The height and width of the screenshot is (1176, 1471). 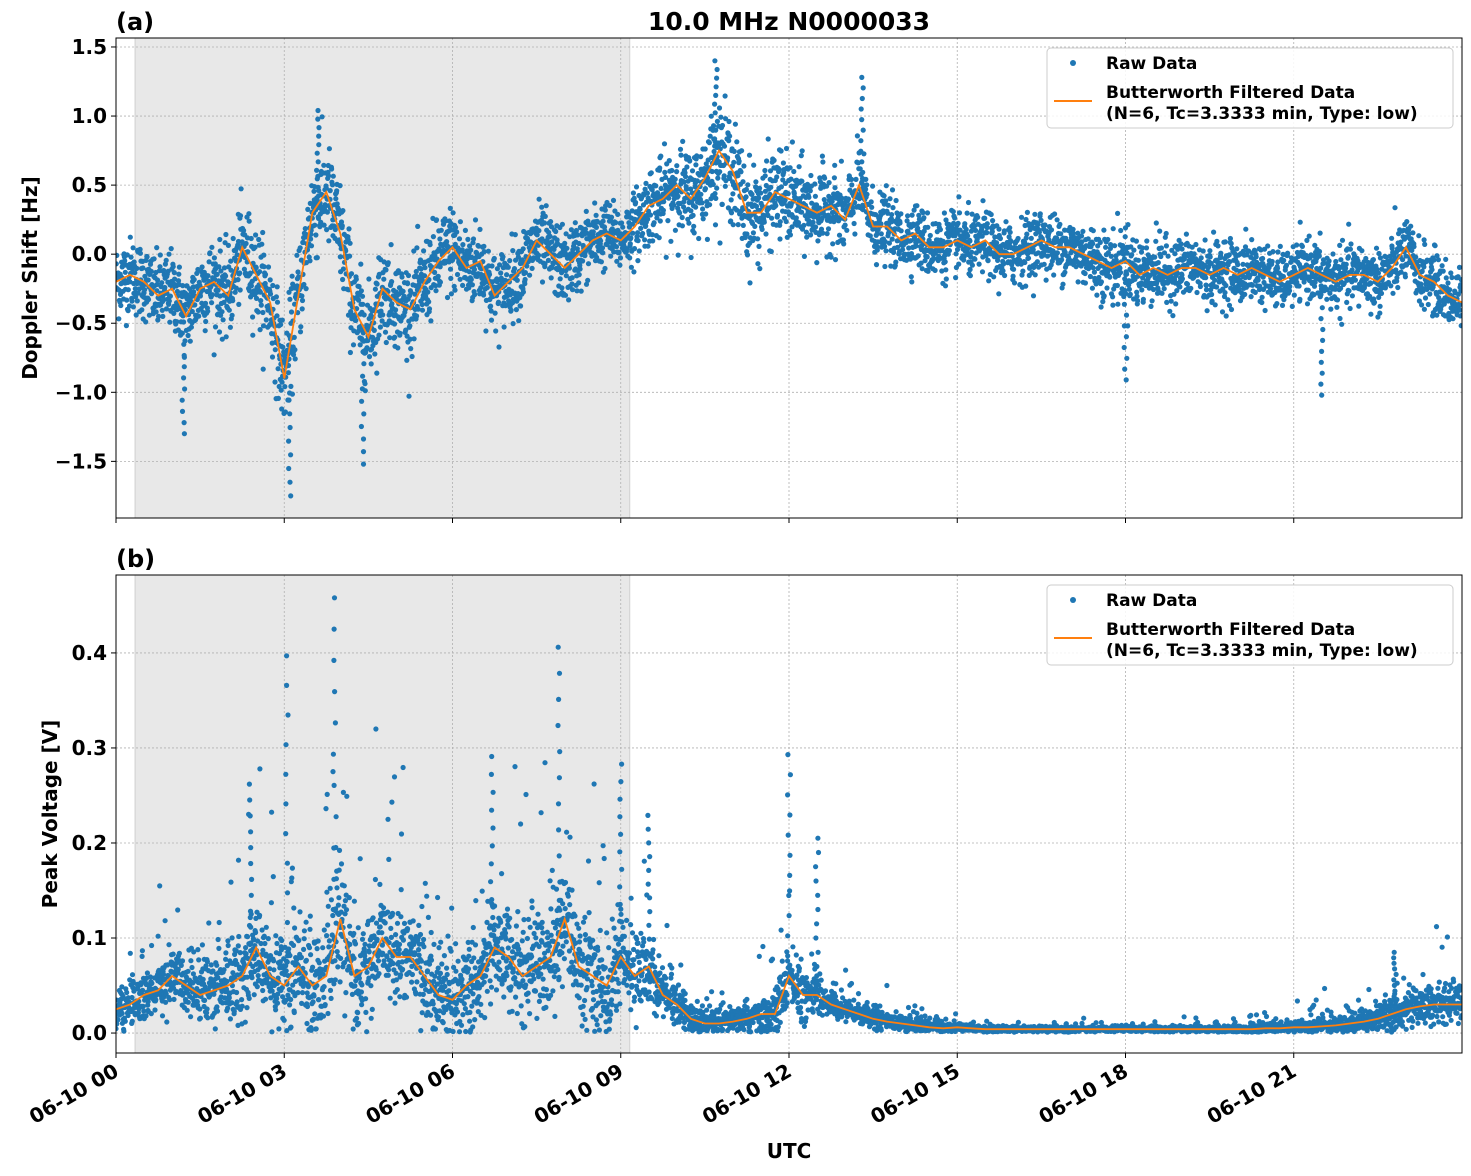 I want to click on y-tick-label: 1.5, so click(x=89, y=47).